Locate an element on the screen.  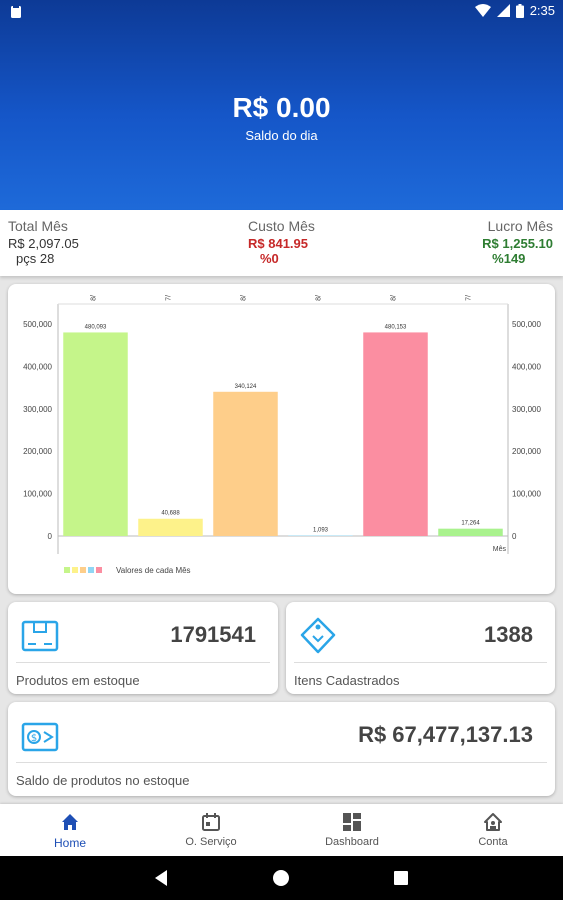
bar-value-label: 17,264 is located at coordinates (470, 524).